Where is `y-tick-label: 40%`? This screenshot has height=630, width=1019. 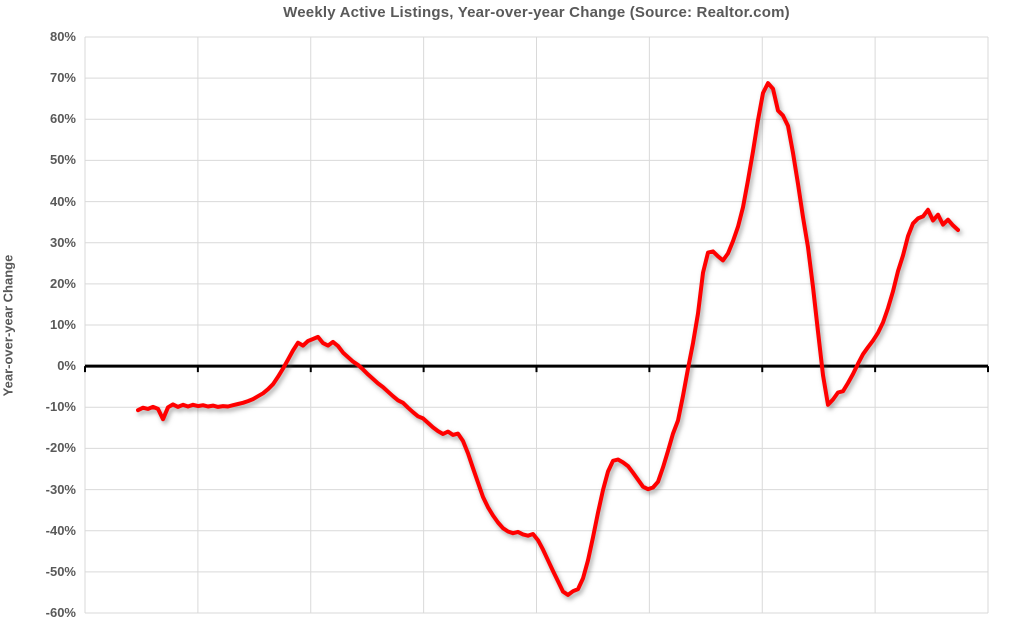 y-tick-label: 40% is located at coordinates (62, 201).